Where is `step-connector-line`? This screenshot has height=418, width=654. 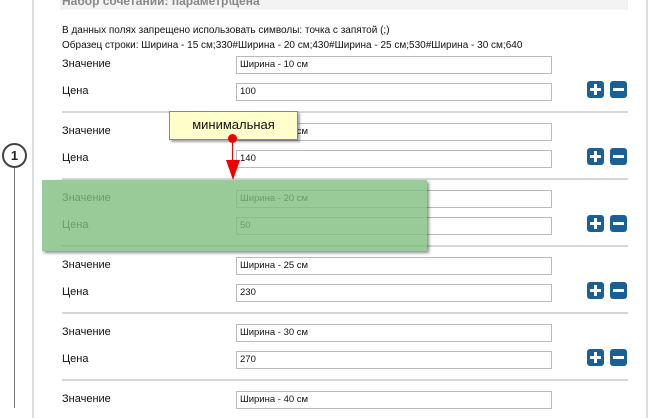 step-connector-line is located at coordinates (14, 287).